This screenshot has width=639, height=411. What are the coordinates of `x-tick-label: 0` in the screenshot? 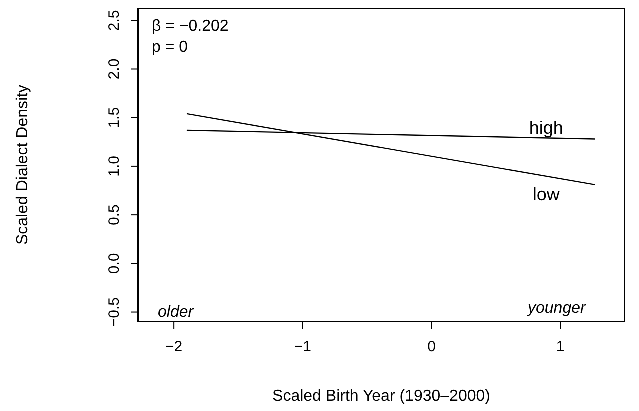 It's located at (432, 347).